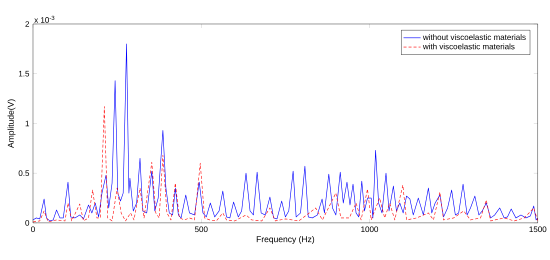  I want to click on x-axis-title: Frequency (Hz), so click(285, 240).